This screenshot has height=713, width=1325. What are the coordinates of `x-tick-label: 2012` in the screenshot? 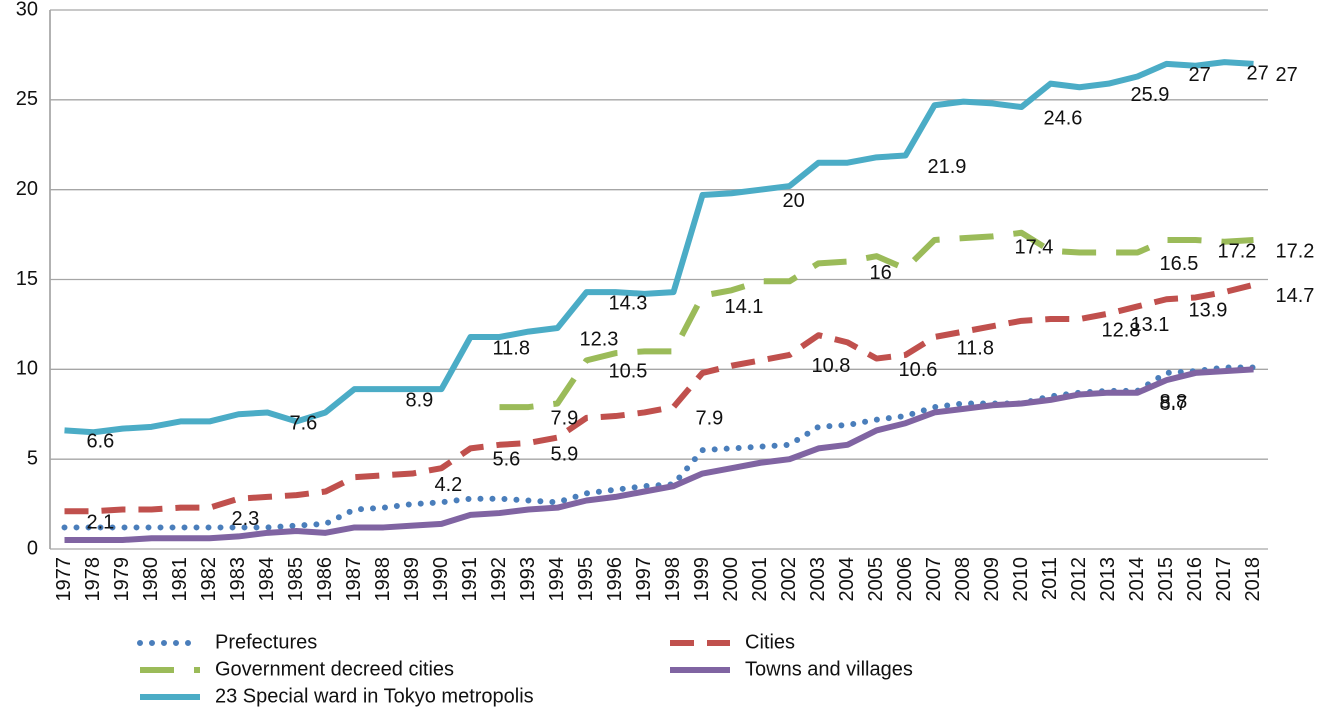 It's located at (1079, 579).